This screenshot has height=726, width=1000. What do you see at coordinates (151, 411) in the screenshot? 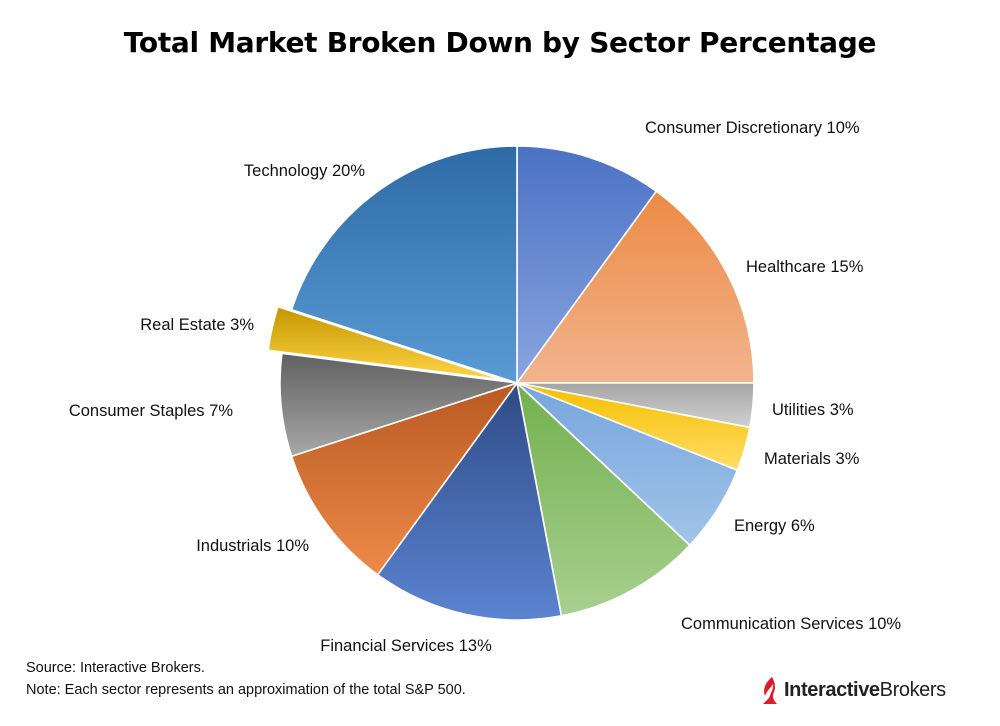
I see `slice-label-consumer-staples: Consumer Staples 7%` at bounding box center [151, 411].